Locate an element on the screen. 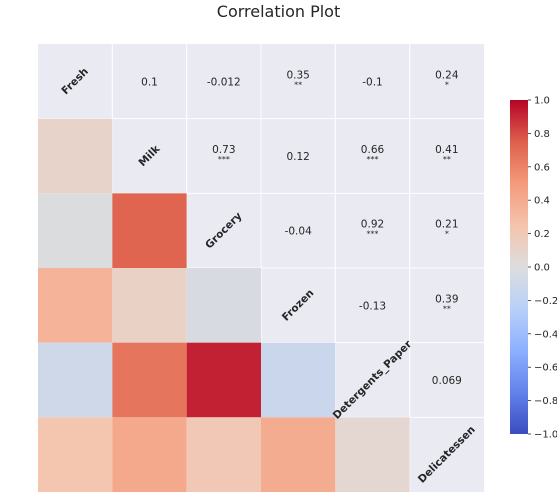 This screenshot has height=499, width=557. colorbar-tick-label: −1.0 is located at coordinates (545, 435).